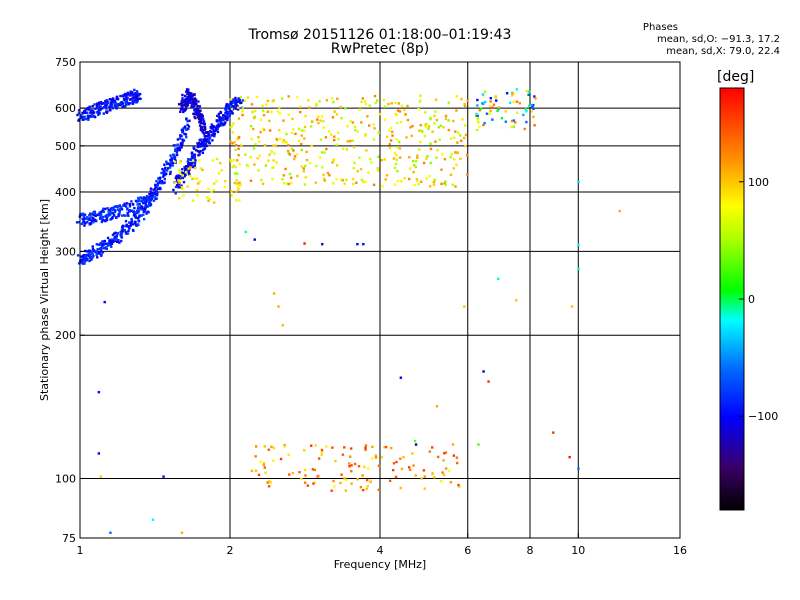  What do you see at coordinates (380, 35) in the screenshot?
I see `chart-title-line1: Tromsø 20151126 01:18:00–01:19:43` at bounding box center [380, 35].